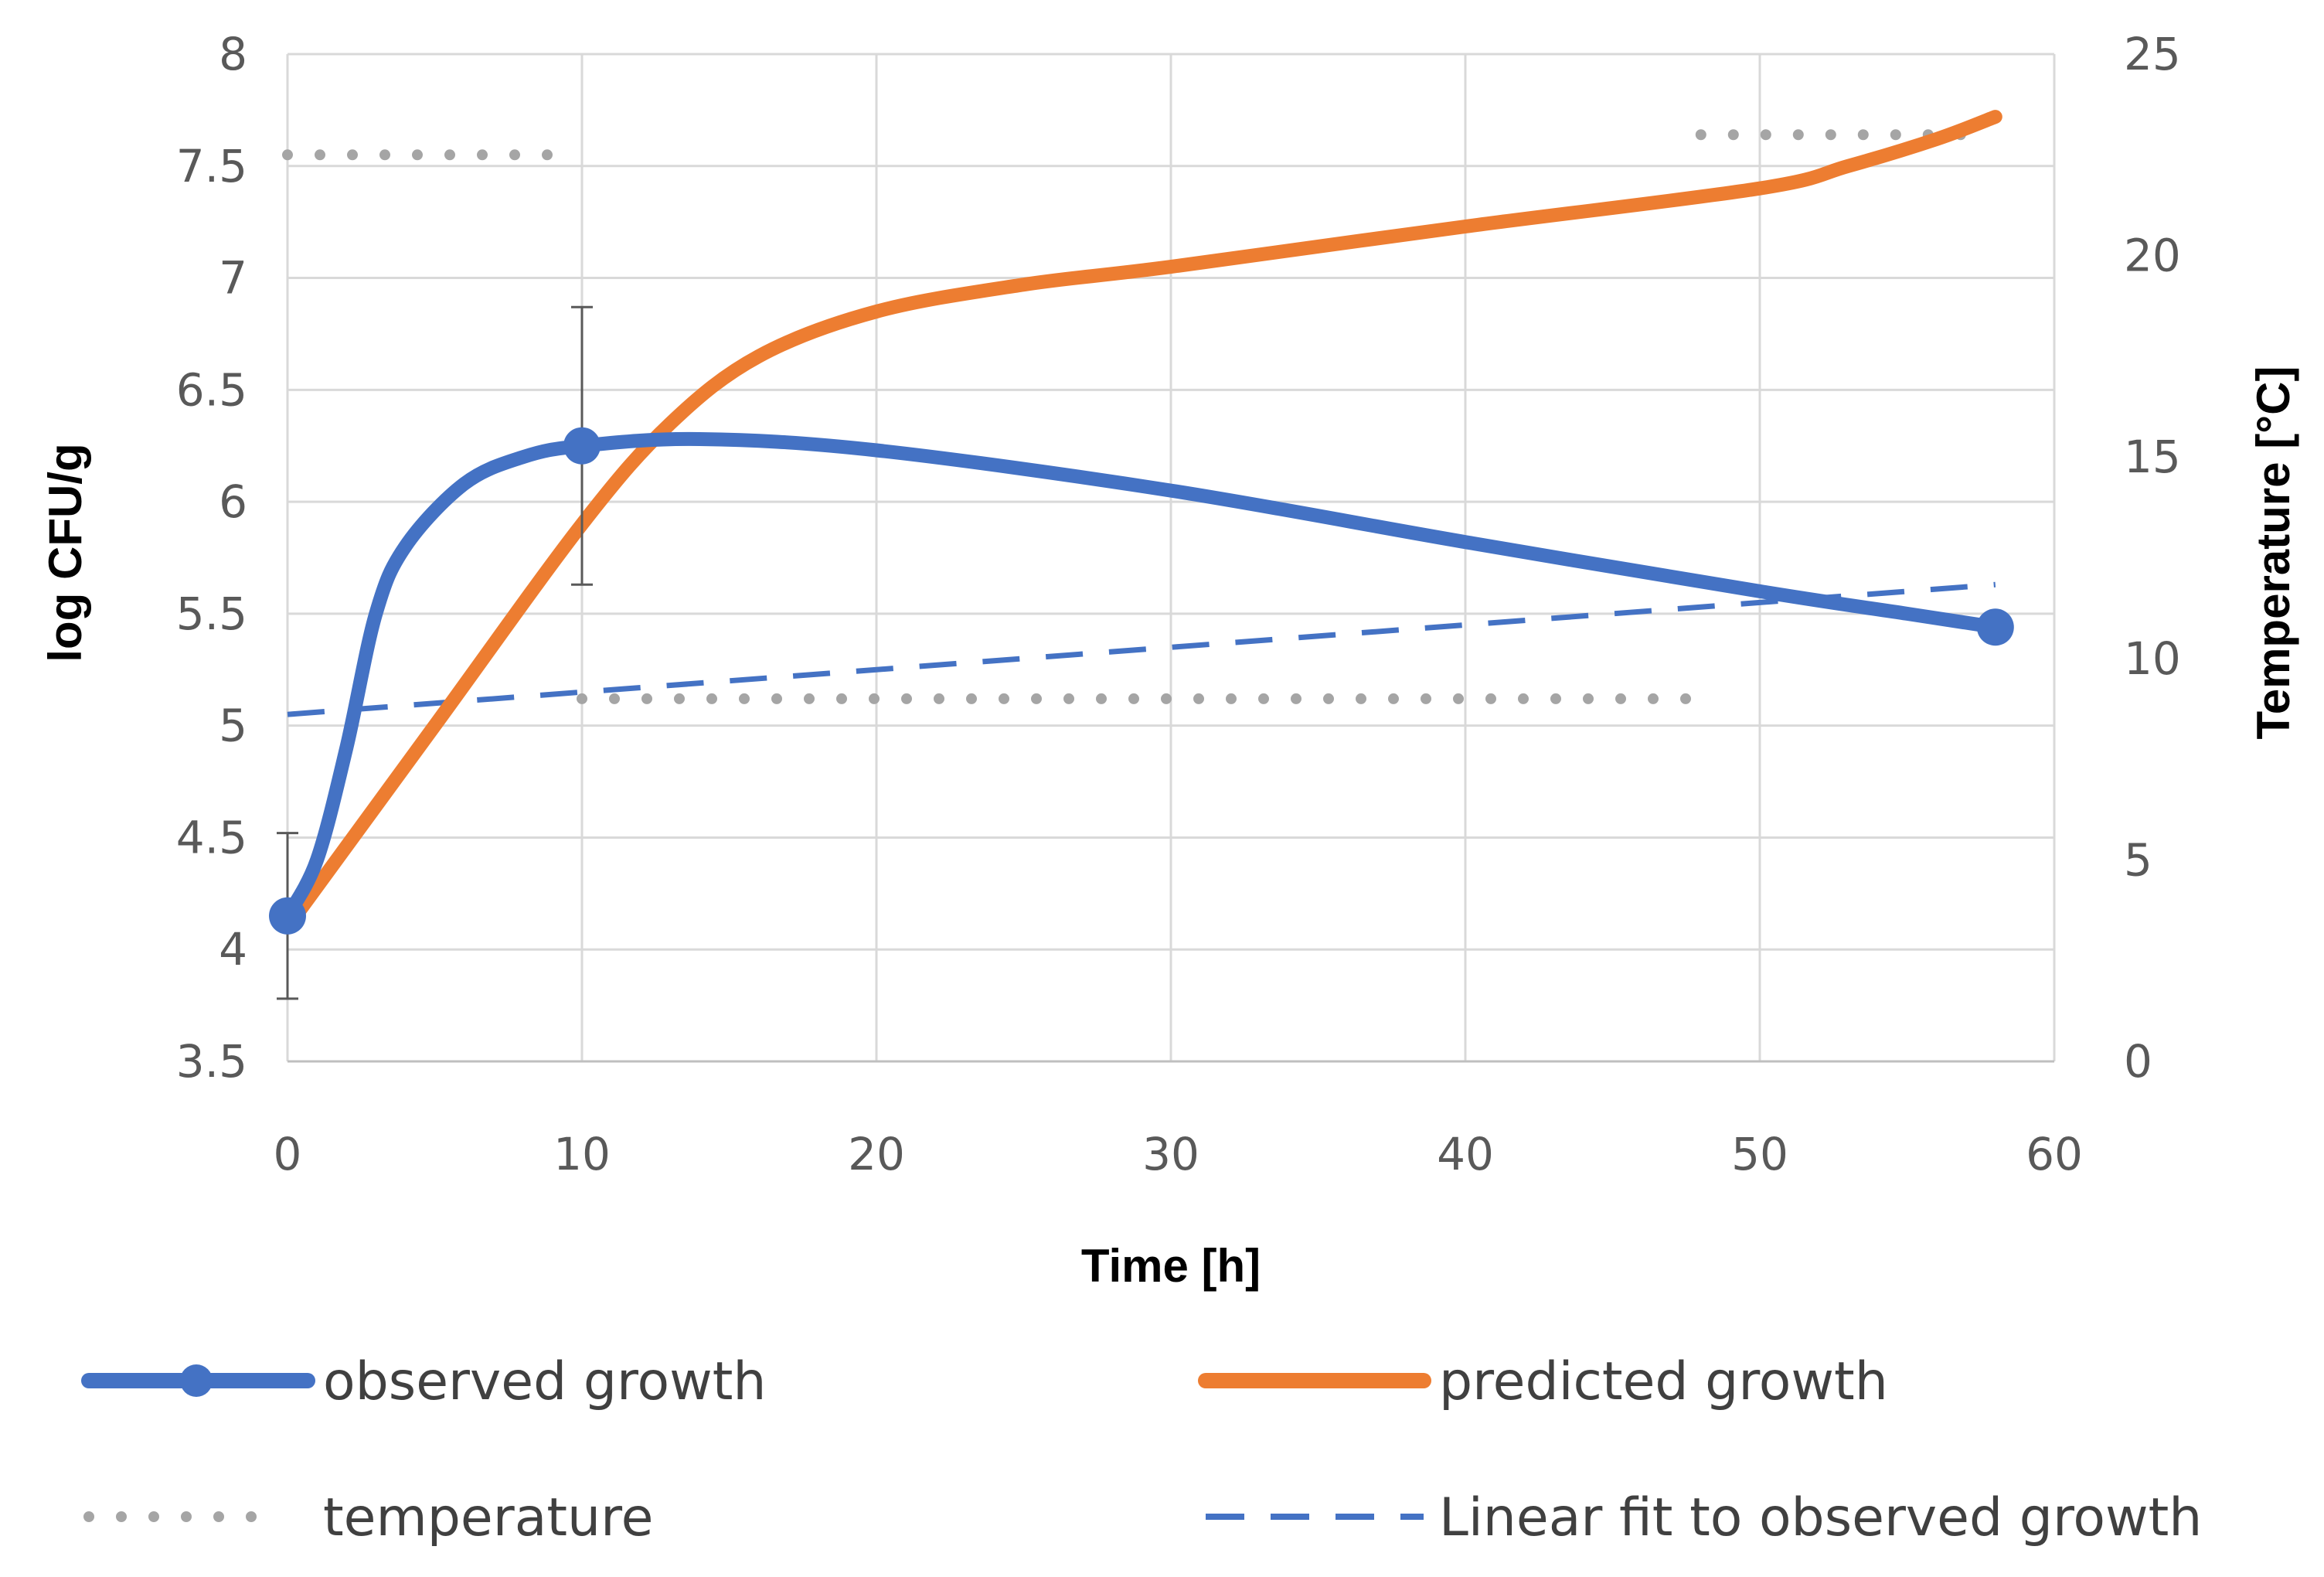  Describe the element at coordinates (2273, 553) in the screenshot. I see `y2-axis-title: Temperature [°C]` at that location.